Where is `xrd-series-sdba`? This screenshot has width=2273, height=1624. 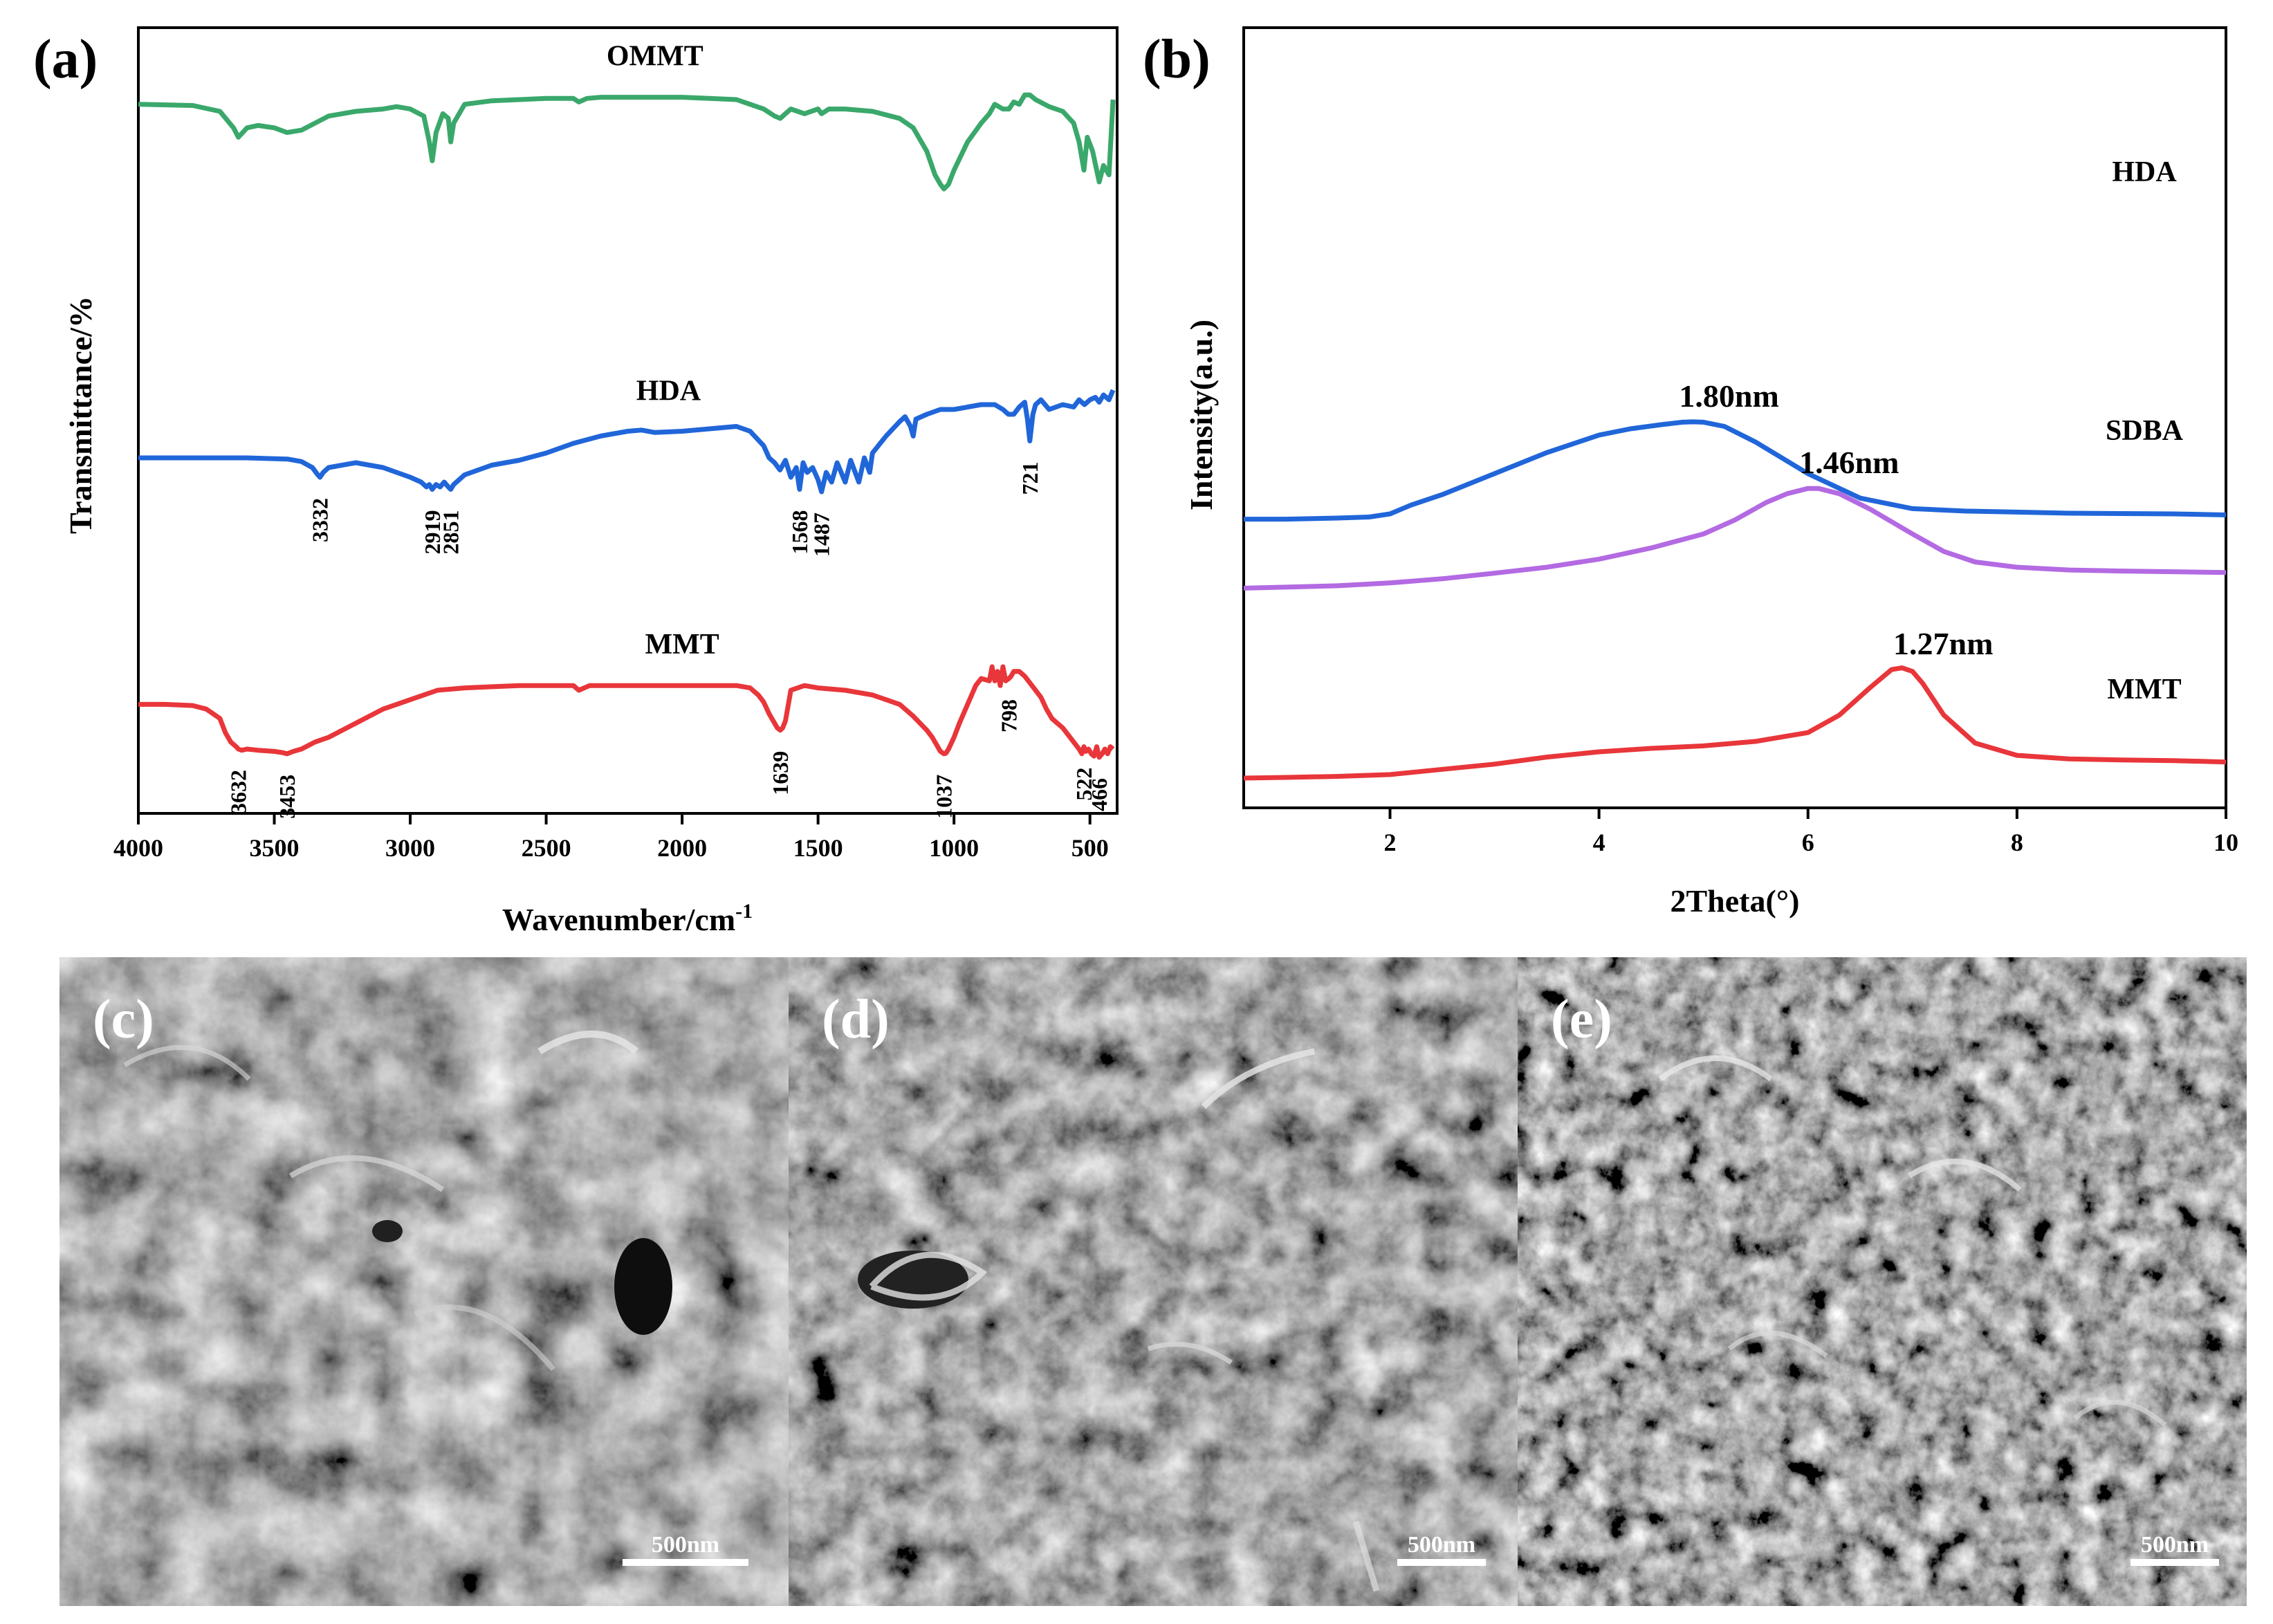 xrd-series-sdba is located at coordinates (1735, 538).